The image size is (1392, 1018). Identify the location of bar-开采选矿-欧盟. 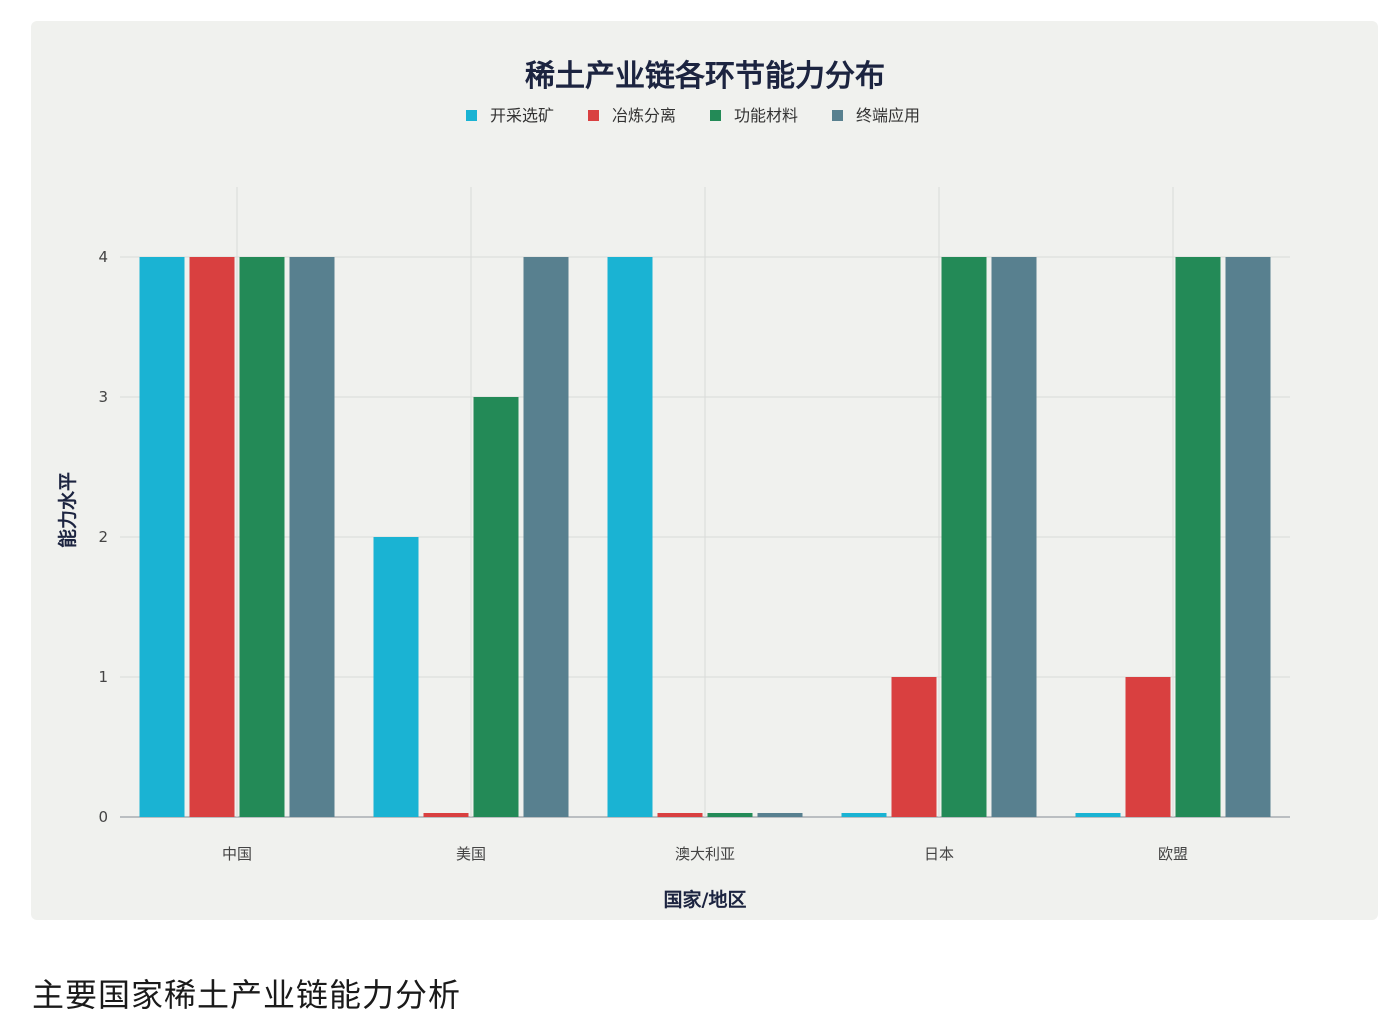
(1098, 815).